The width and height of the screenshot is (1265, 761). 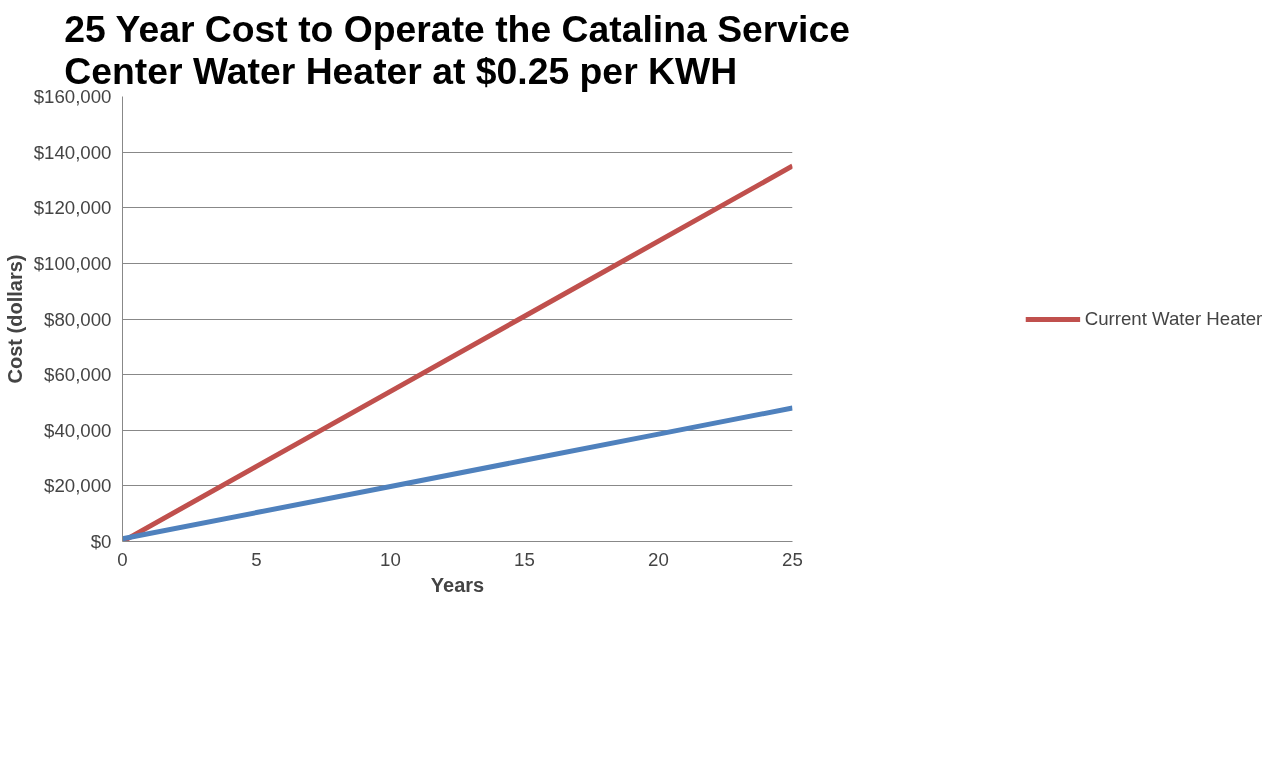 What do you see at coordinates (122, 559) in the screenshot?
I see `x-tick-label: 0` at bounding box center [122, 559].